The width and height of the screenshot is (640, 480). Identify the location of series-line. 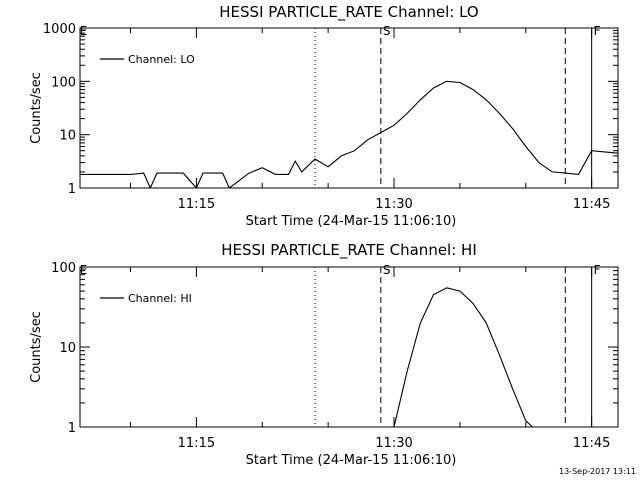
(463, 357).